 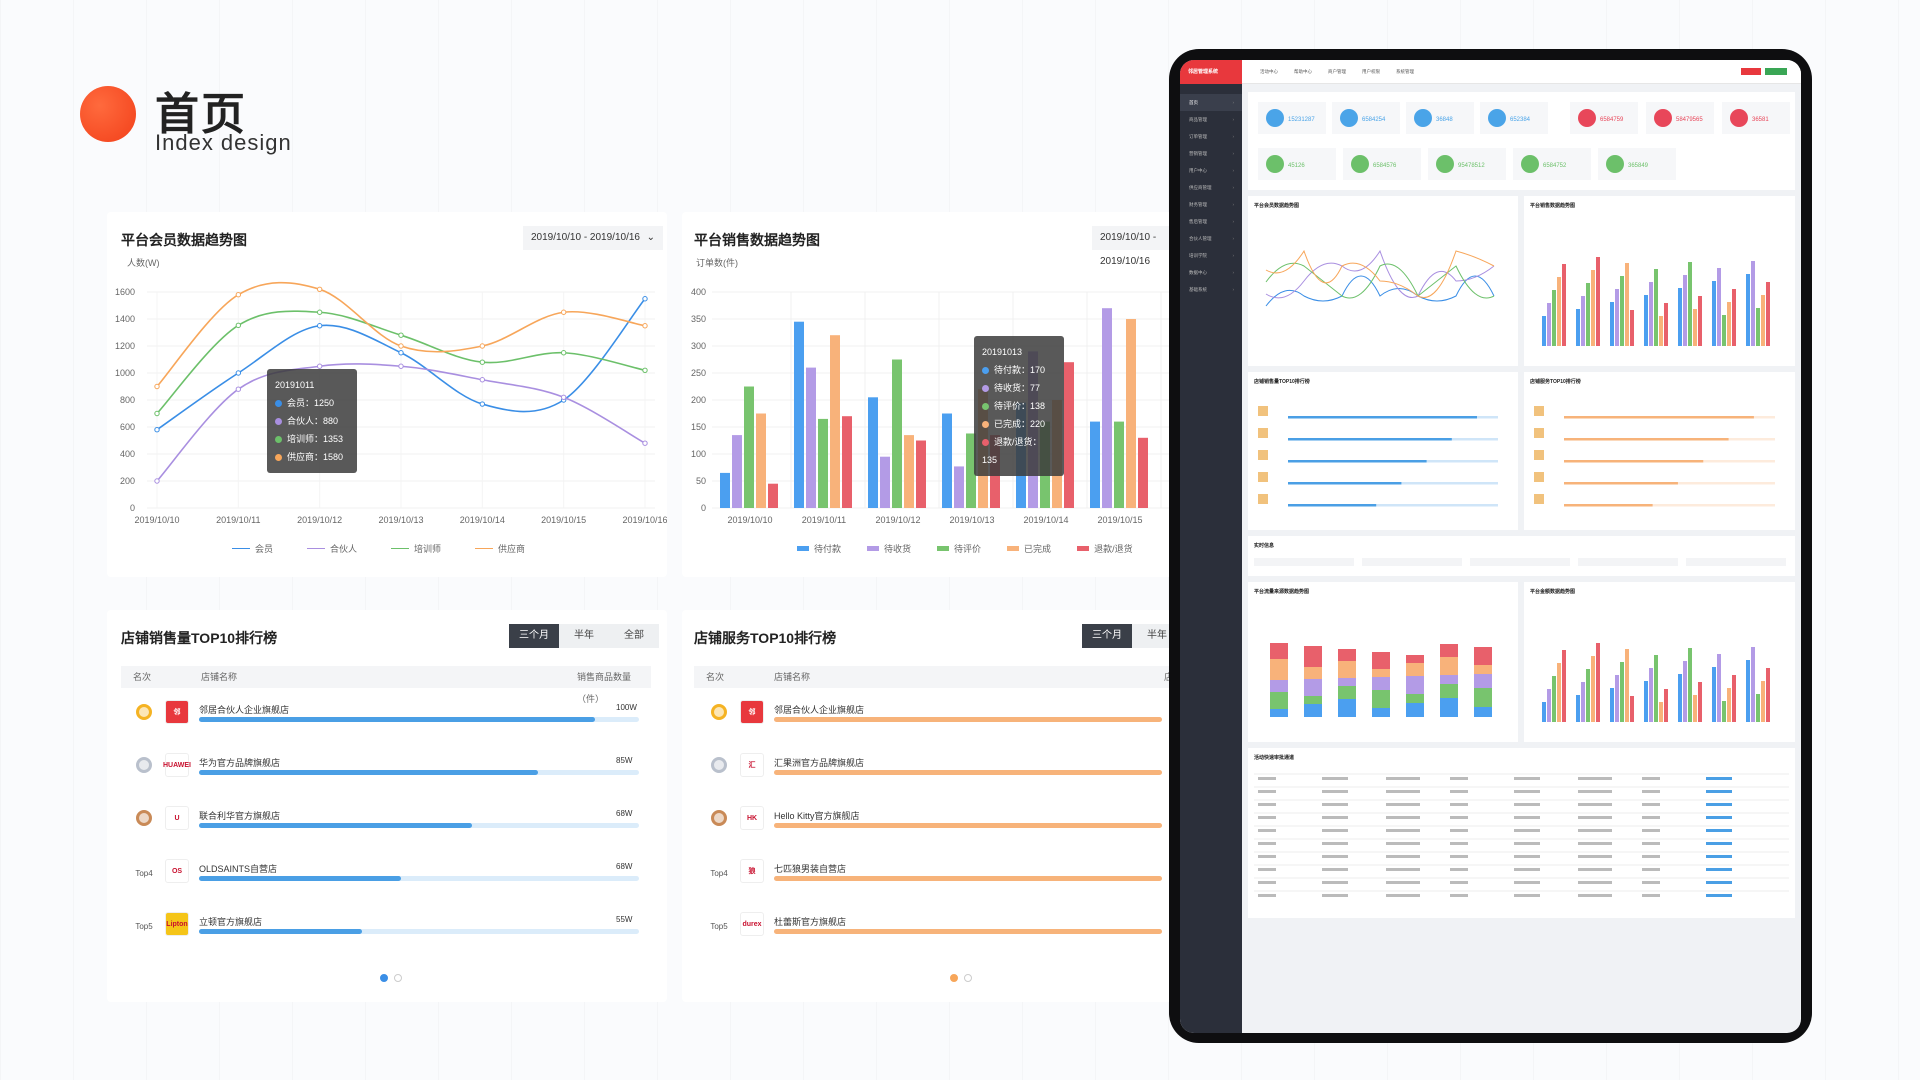 What do you see at coordinates (1211, 272) in the screenshot?
I see `tablet-menu-item: 数据中心` at bounding box center [1211, 272].